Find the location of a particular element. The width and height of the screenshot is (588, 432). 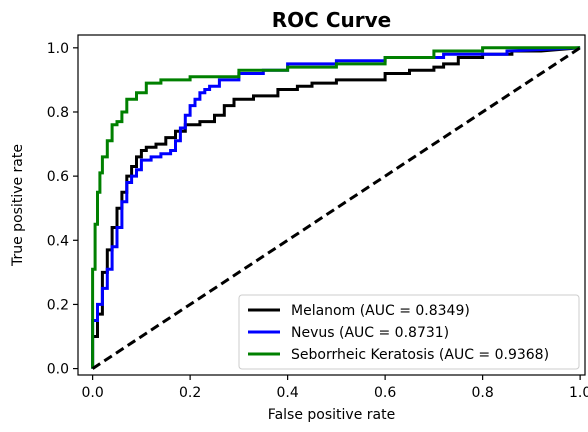

y-tick-label: 0.0 is located at coordinates (58, 370).